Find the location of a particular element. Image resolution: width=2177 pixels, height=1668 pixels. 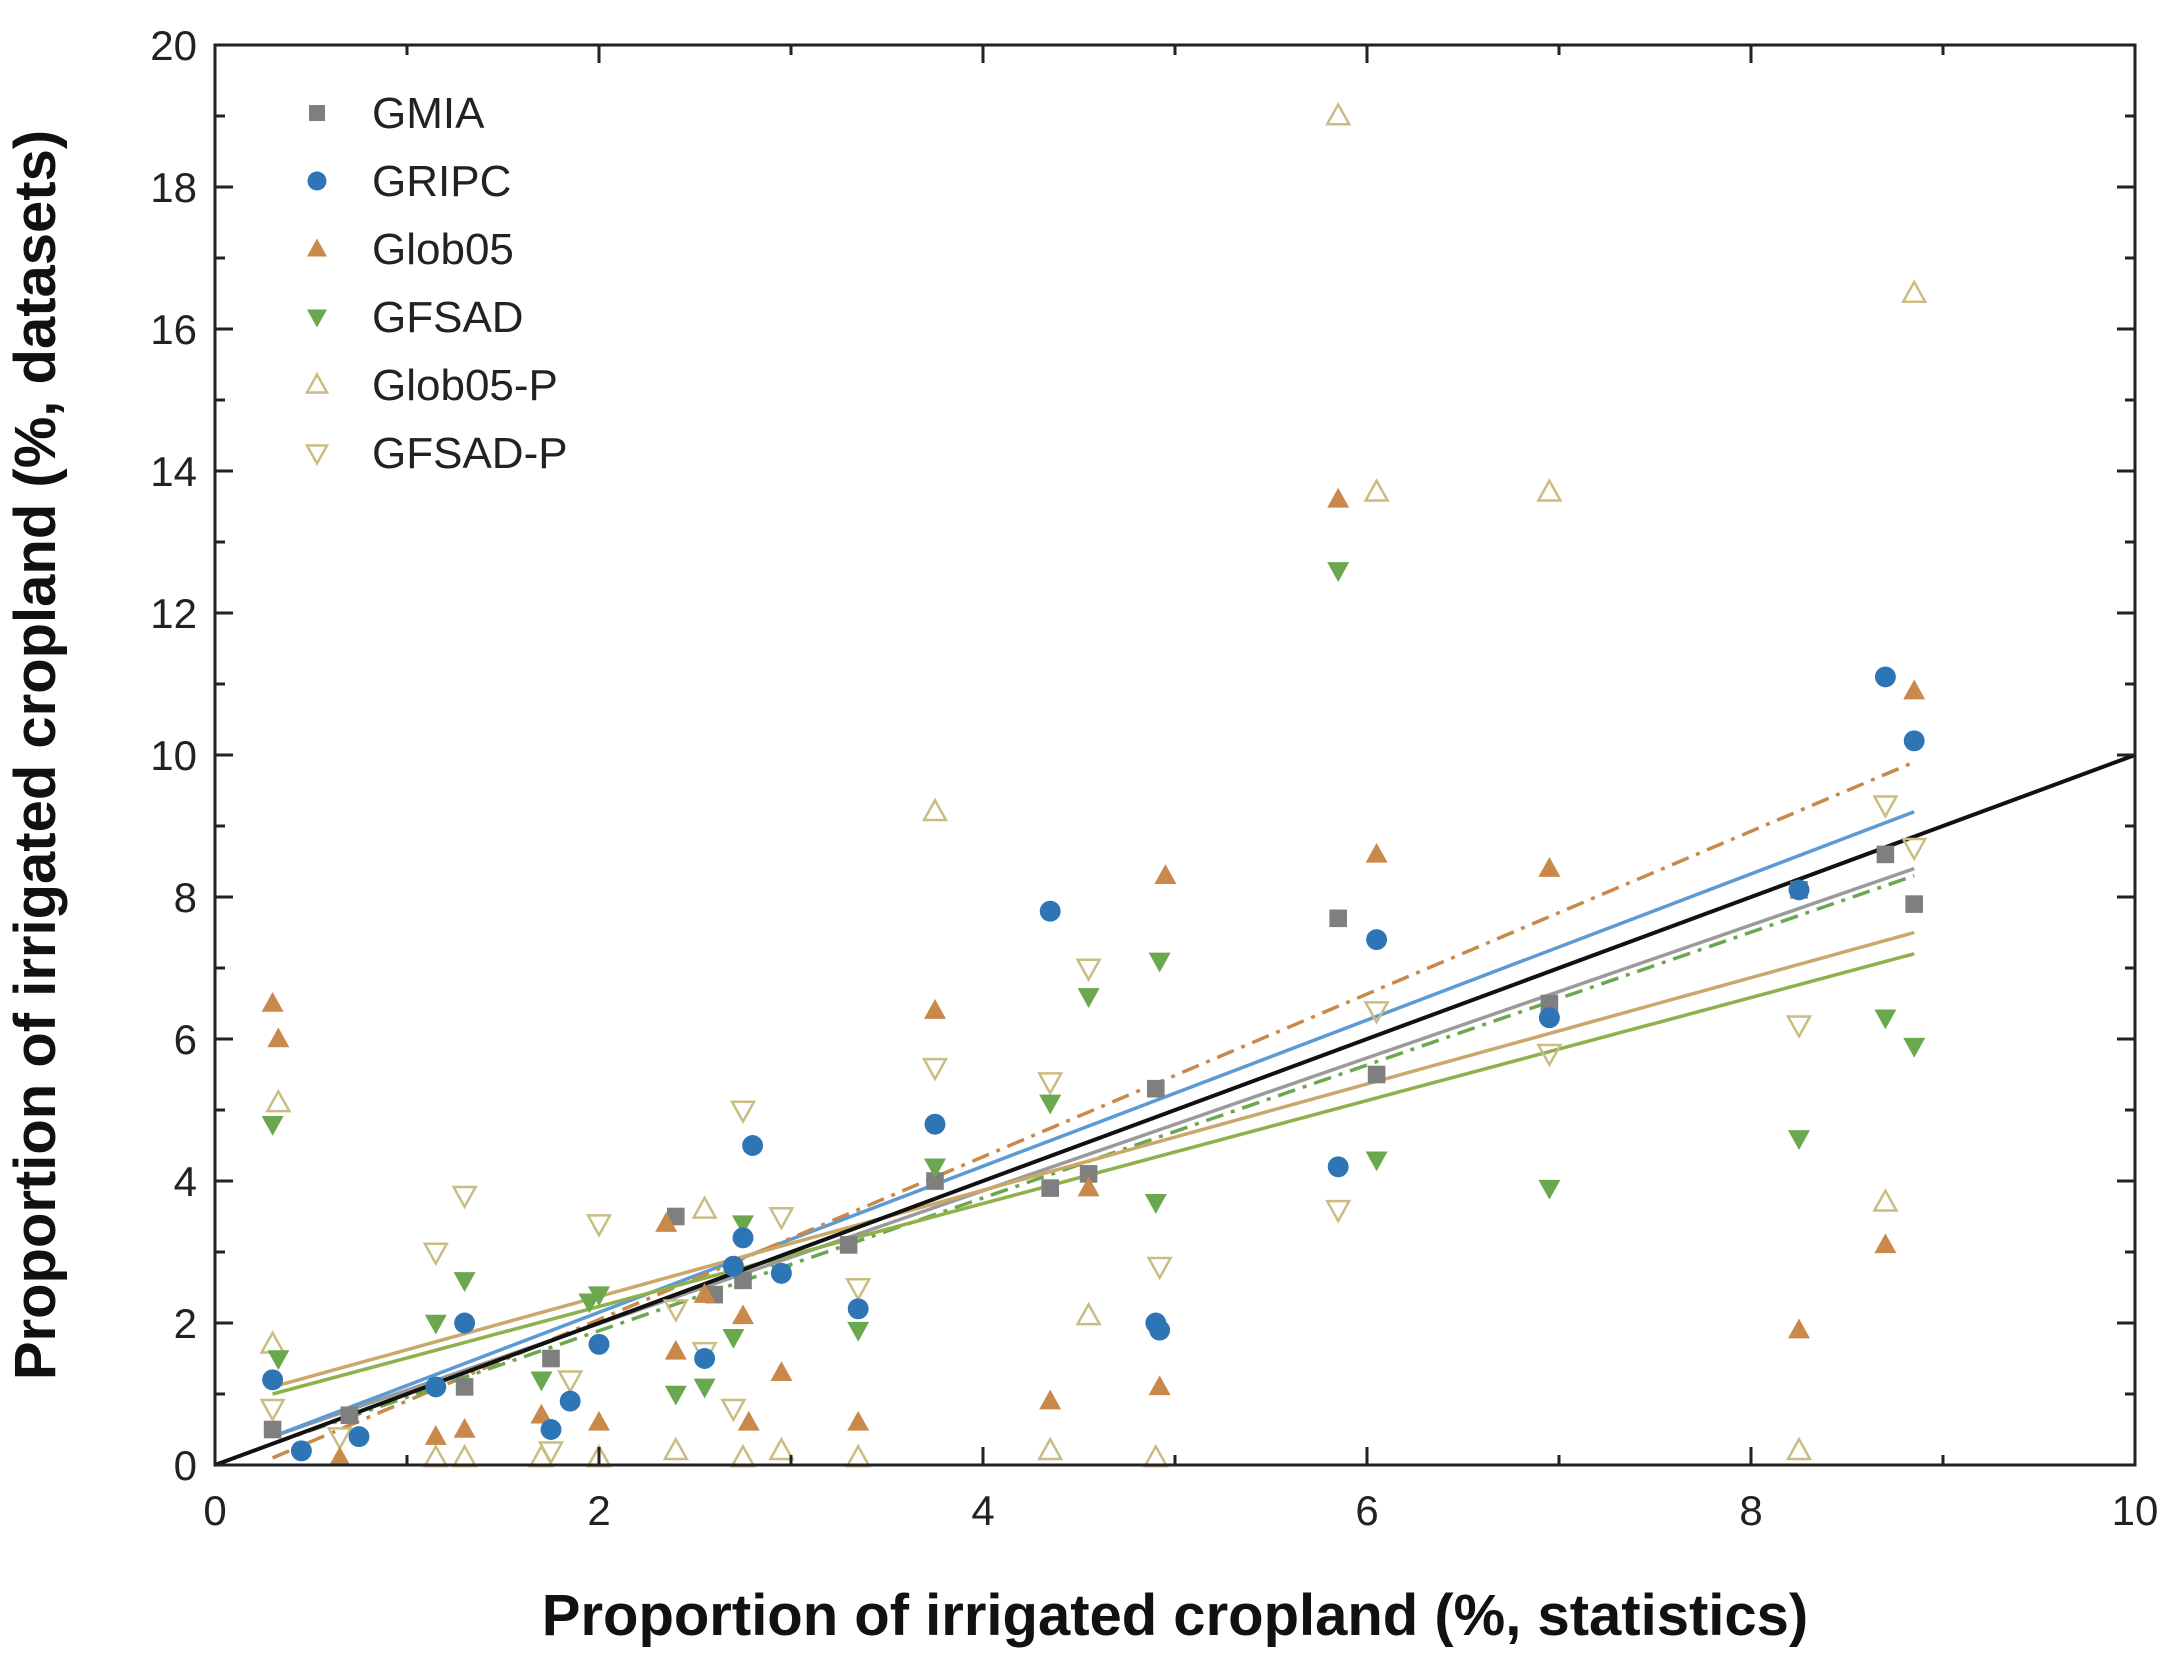

legend-marker-gmia is located at coordinates (317, 113).